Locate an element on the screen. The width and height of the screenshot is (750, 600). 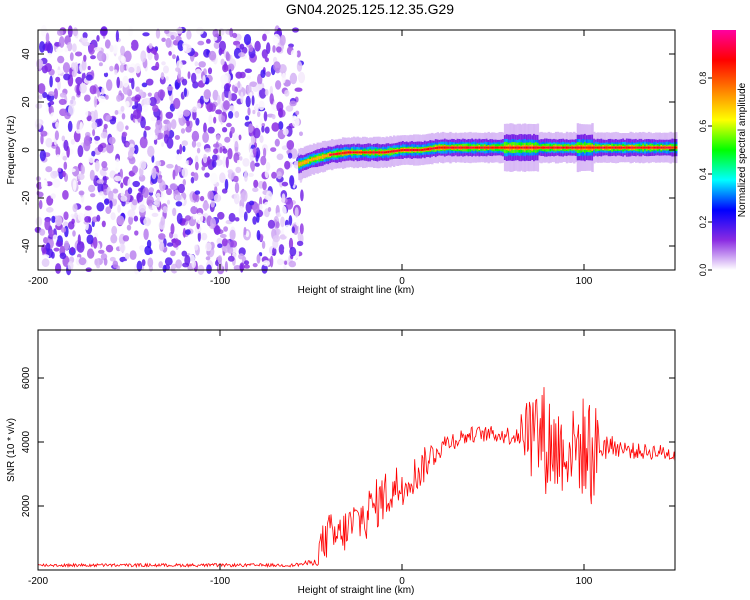
x-tick-label: 100 is located at coordinates (584, 281).